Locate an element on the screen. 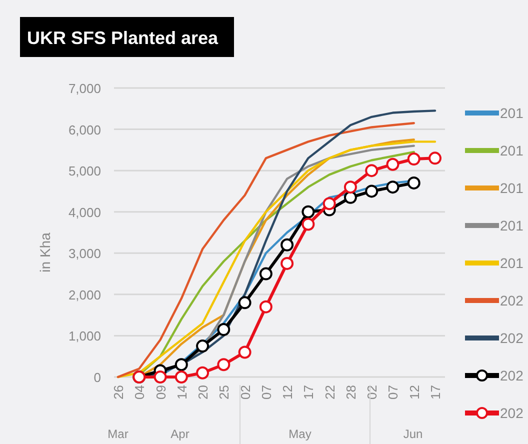  x-tick-label: 22 is located at coordinates (330, 392).